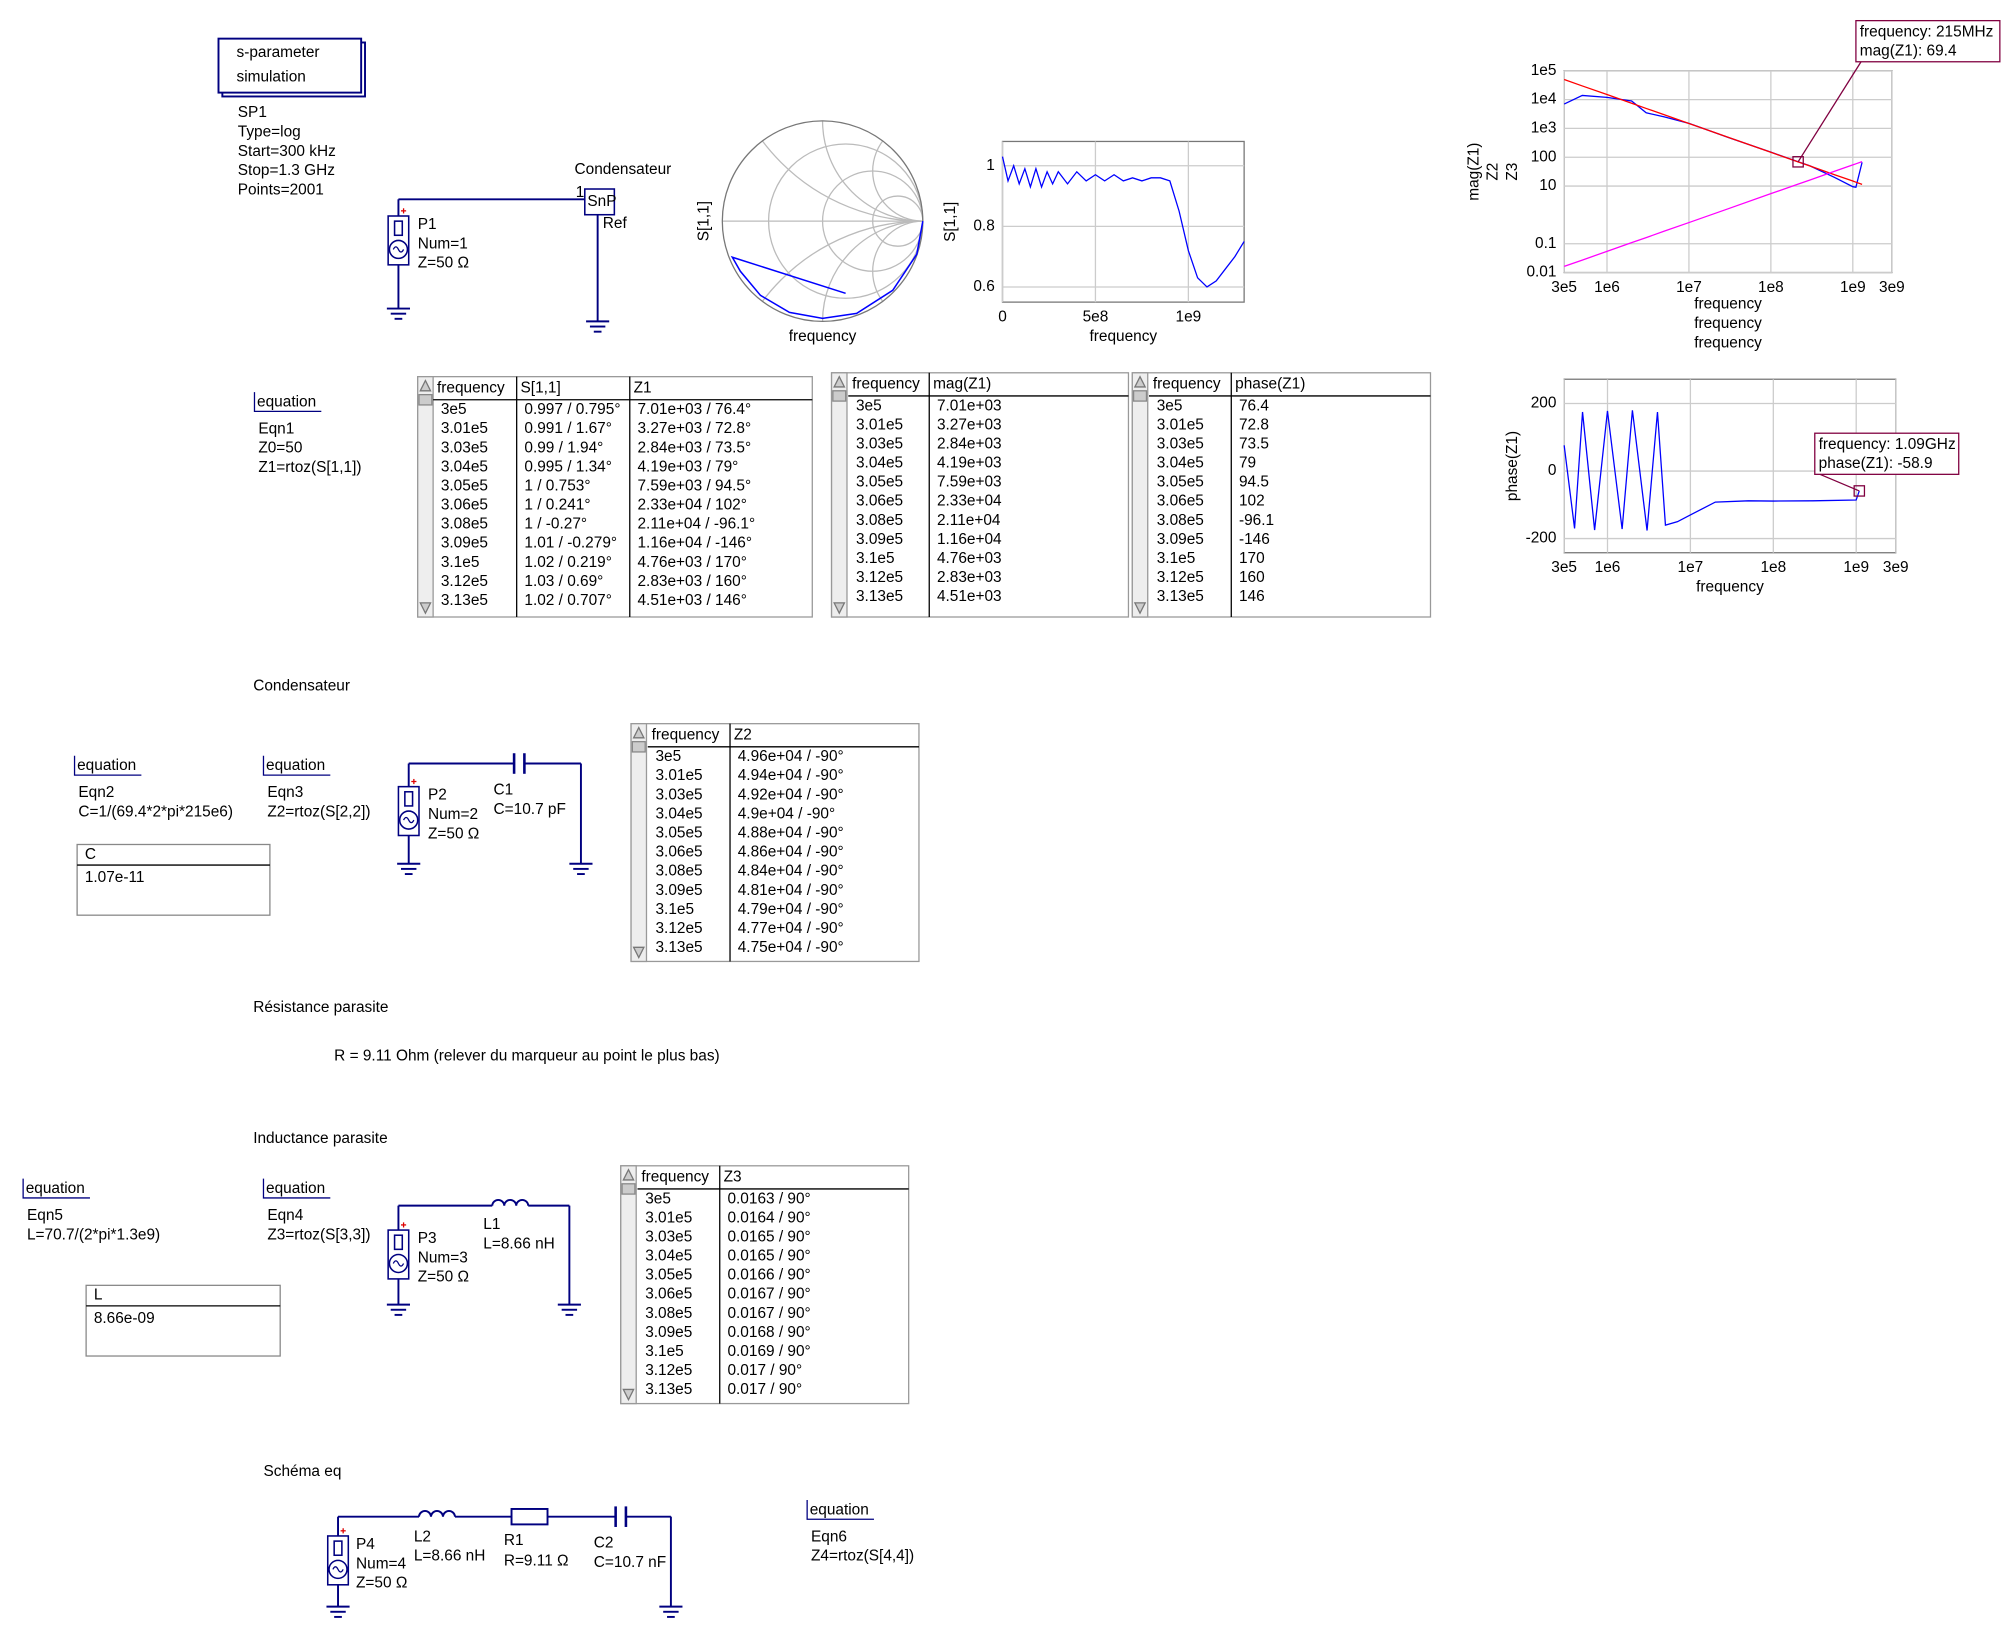 The height and width of the screenshot is (1635, 2005). Describe the element at coordinates (155, 811) in the screenshot. I see `equation-line: C=1/(69.4*2*pi*215e6)` at that location.